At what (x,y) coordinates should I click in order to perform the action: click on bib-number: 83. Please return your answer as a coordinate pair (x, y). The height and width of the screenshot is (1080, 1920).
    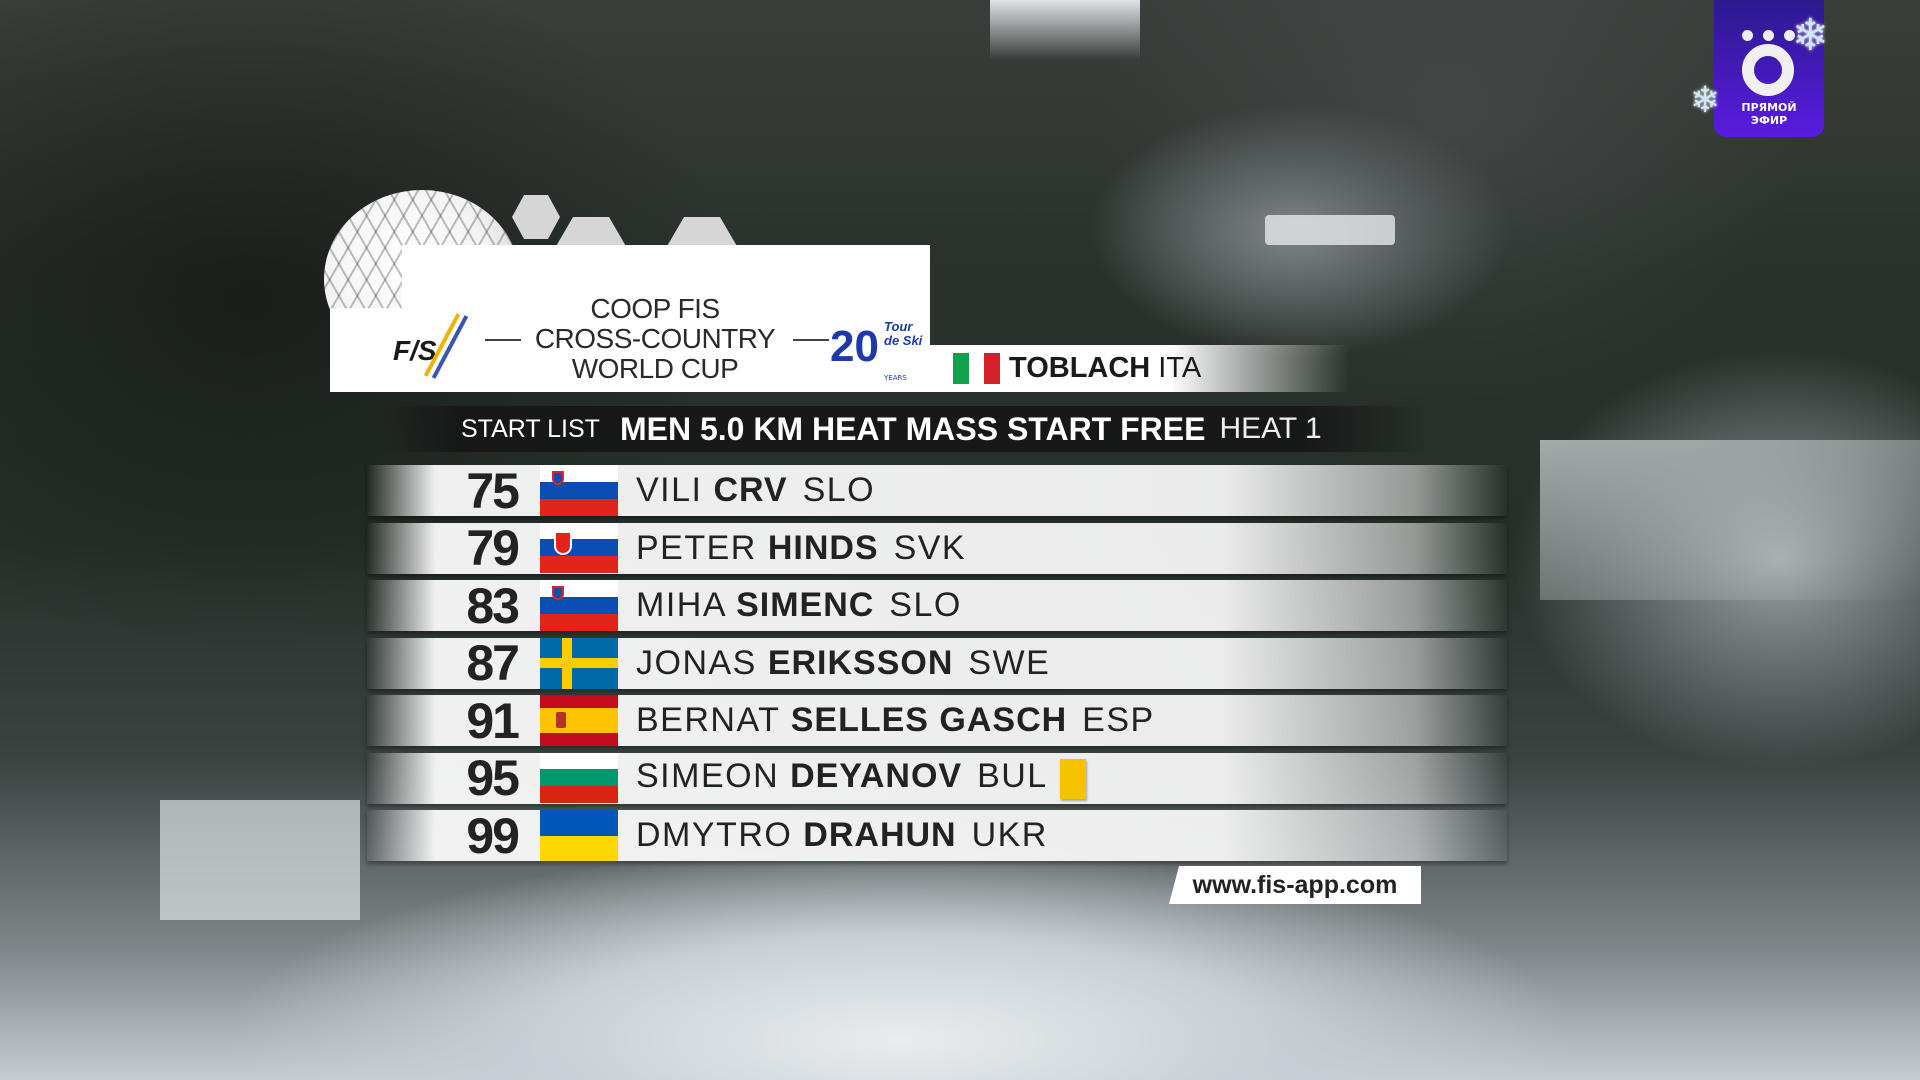
    Looking at the image, I should click on (493, 605).